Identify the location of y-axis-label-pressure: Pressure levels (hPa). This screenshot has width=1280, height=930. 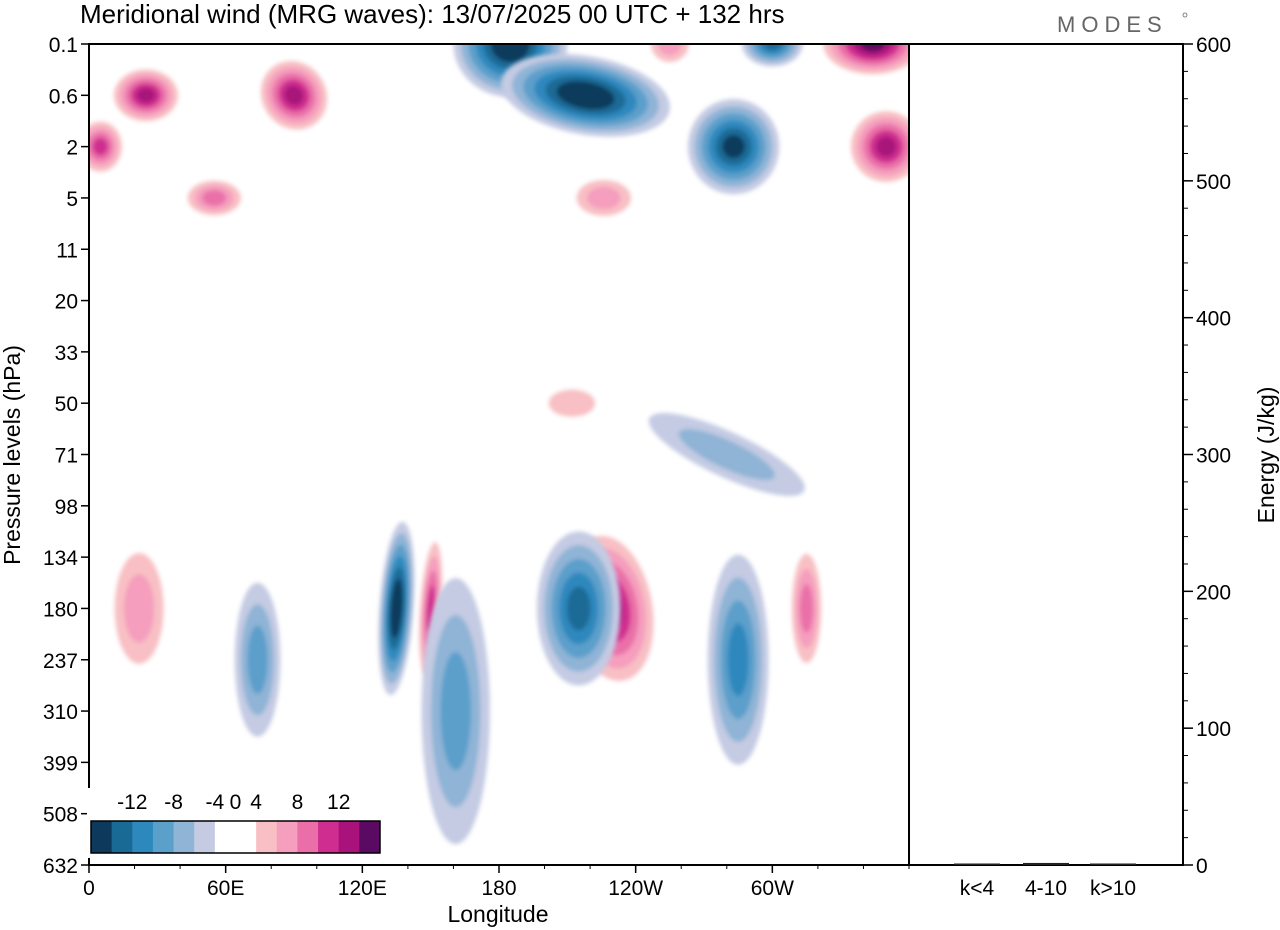
(12, 455).